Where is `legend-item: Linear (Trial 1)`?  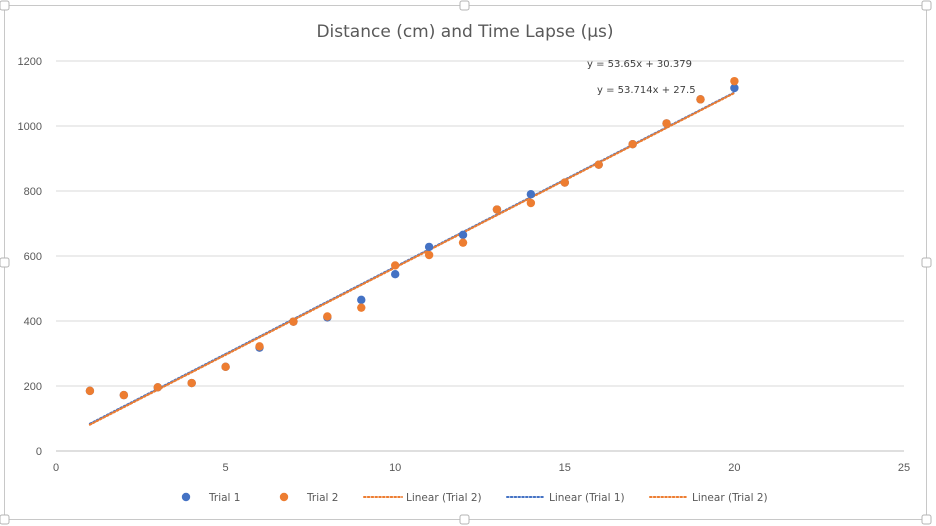
legend-item: Linear (Trial 1) is located at coordinates (565, 498).